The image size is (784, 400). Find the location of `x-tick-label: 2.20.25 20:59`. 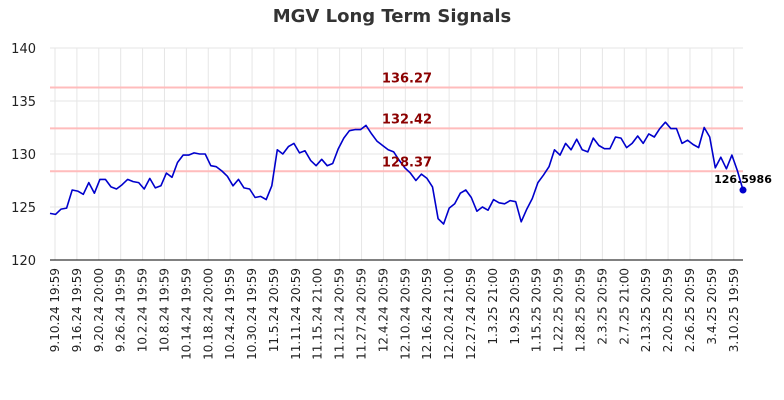

x-tick-label: 2.20.25 20:59 is located at coordinates (668, 310).